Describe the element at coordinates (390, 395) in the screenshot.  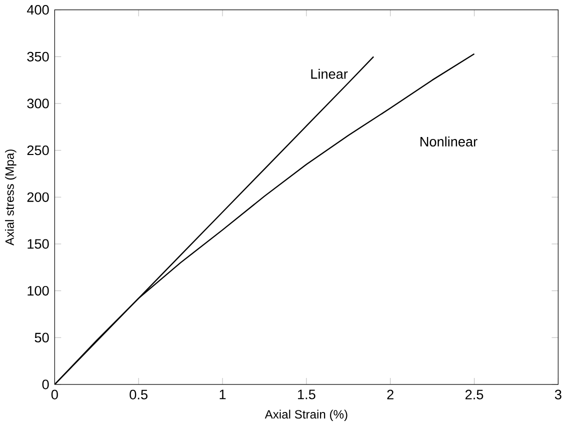
I see `x-tick-label: 2` at that location.